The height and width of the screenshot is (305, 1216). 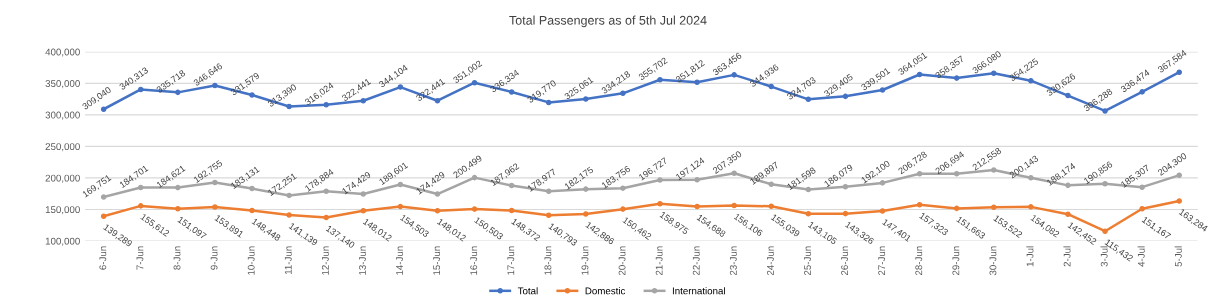 I want to click on x-tick-label: 5-Jul, so click(x=1178, y=256).